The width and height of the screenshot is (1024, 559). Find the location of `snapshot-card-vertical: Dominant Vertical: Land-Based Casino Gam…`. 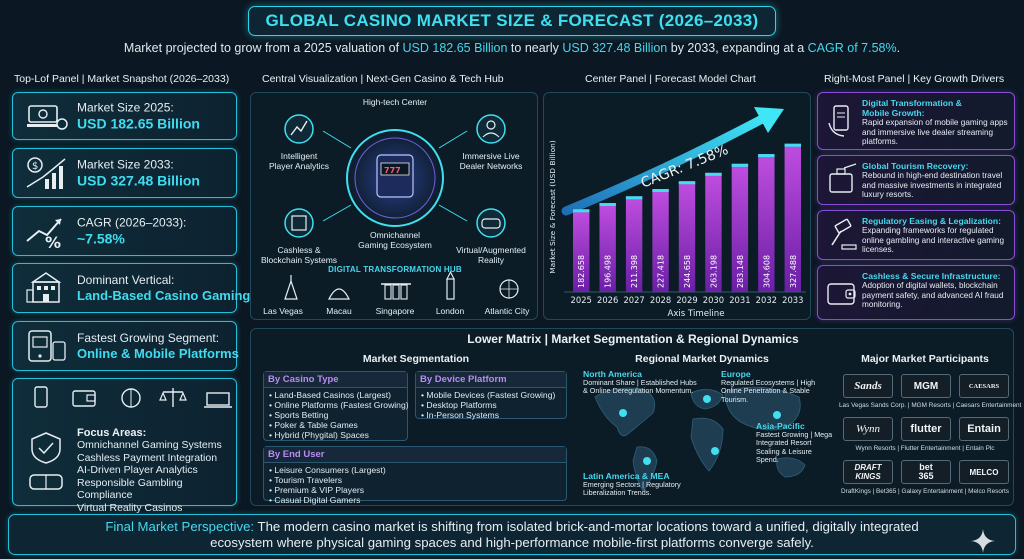

snapshot-card-vertical: Dominant Vertical: Land-Based Casino Gam… is located at coordinates (131, 288).